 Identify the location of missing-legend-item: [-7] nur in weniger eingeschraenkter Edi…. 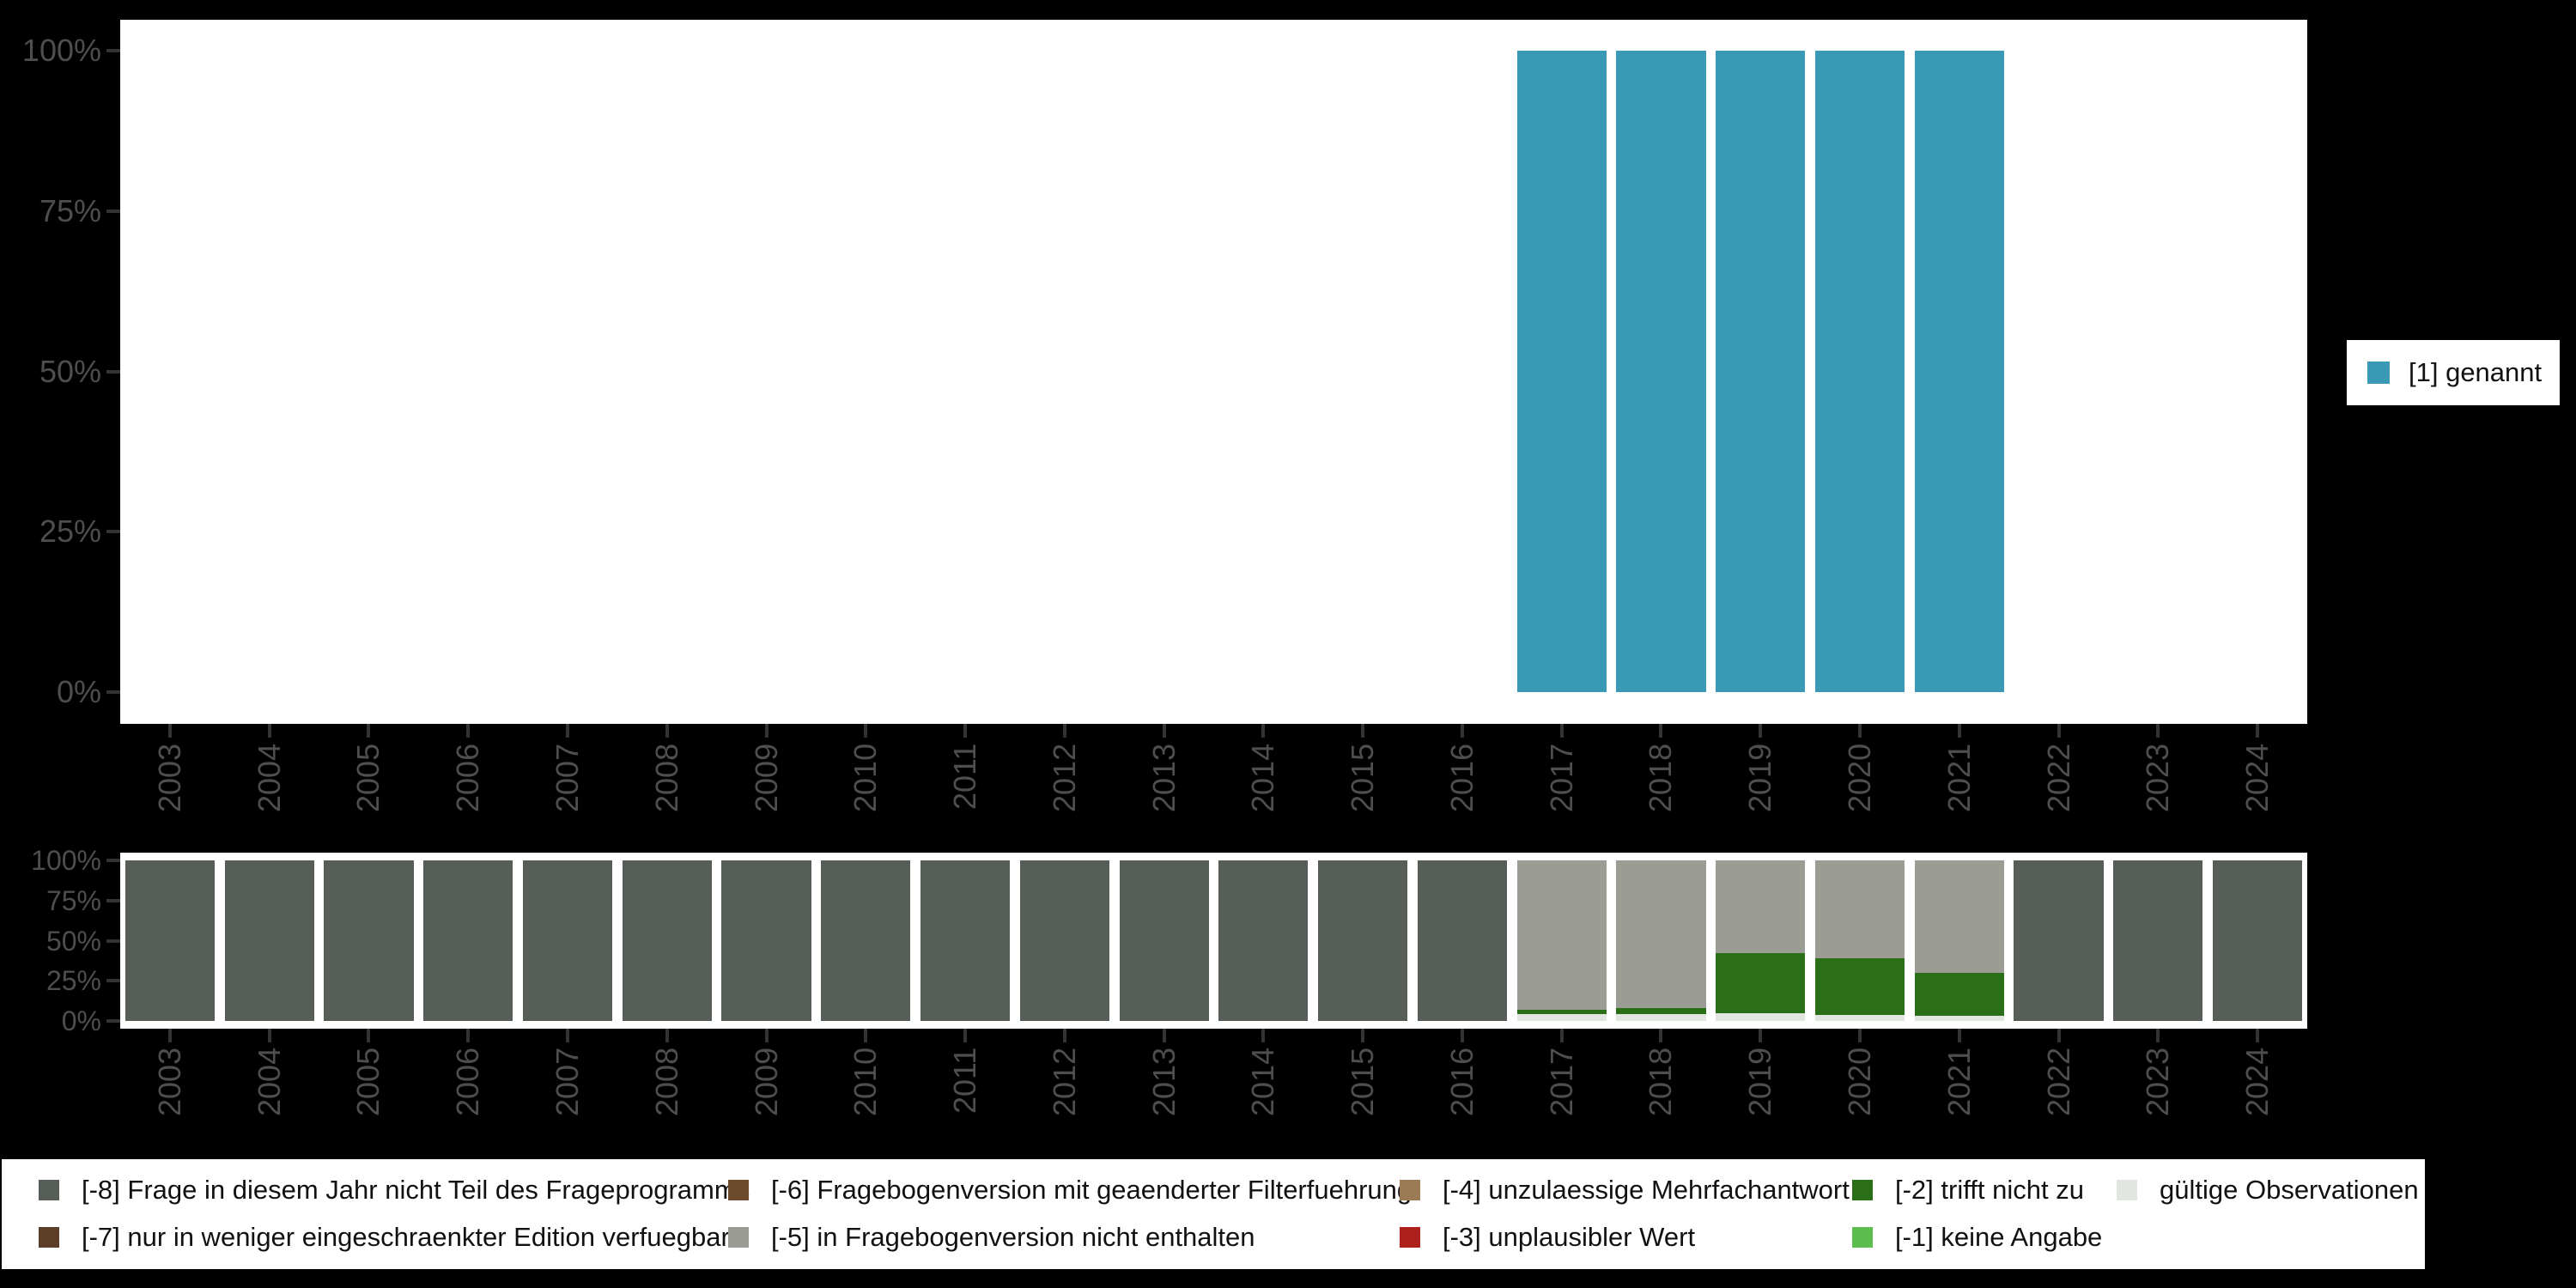
(385, 1237).